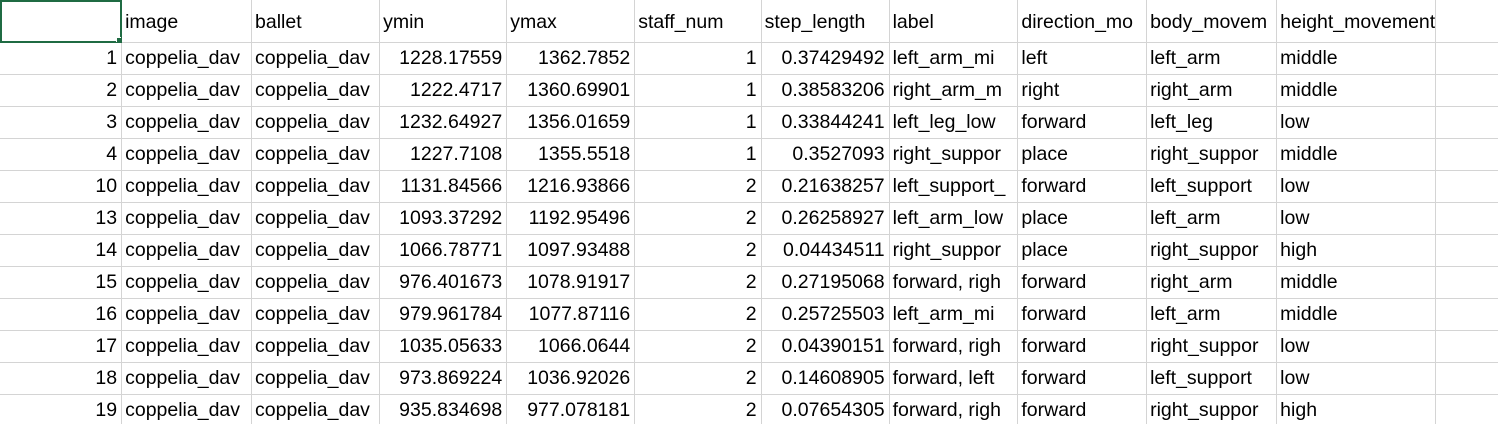 The width and height of the screenshot is (1498, 424). I want to click on cell-ymin: 973.869224, so click(443, 378).